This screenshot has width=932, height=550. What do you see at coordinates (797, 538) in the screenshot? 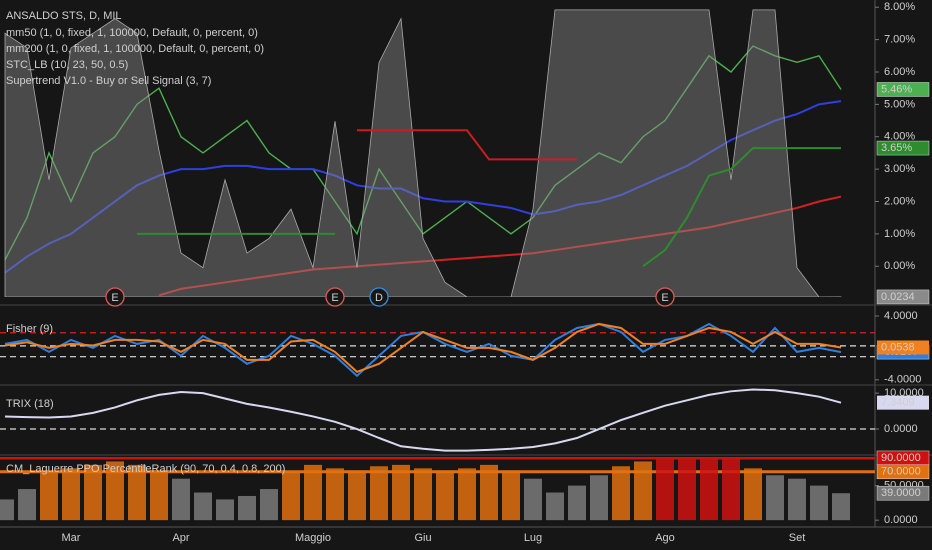
I see `x-tick-label: Set` at bounding box center [797, 538].